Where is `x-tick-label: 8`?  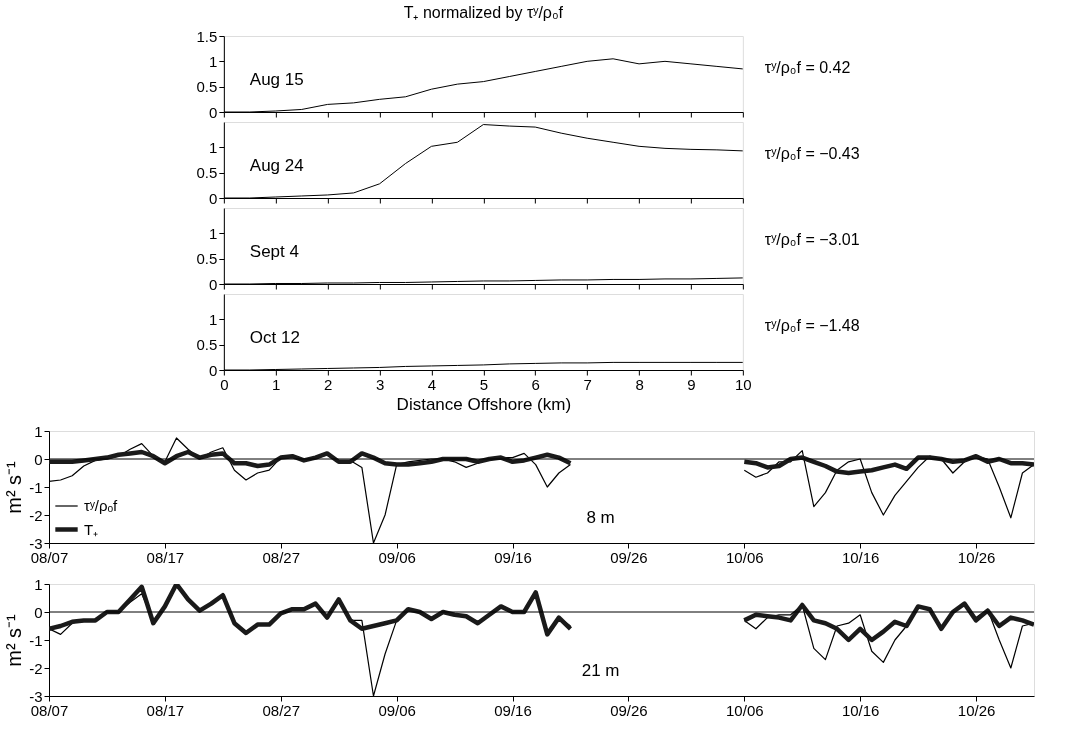
x-tick-label: 8 is located at coordinates (639, 384).